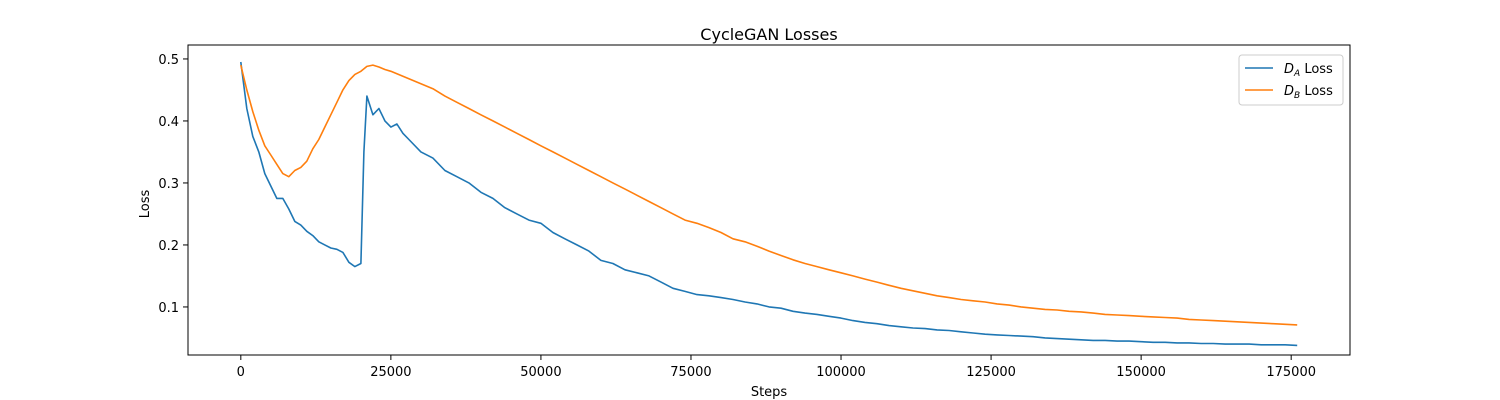 The width and height of the screenshot is (1500, 400). What do you see at coordinates (168, 246) in the screenshot?
I see `y-tick-label: 0.2` at bounding box center [168, 246].